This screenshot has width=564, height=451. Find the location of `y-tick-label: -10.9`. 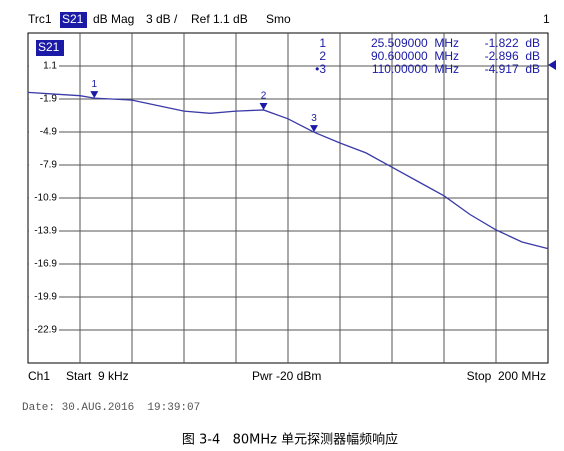

y-tick-label: -10.9 is located at coordinates (45, 198).